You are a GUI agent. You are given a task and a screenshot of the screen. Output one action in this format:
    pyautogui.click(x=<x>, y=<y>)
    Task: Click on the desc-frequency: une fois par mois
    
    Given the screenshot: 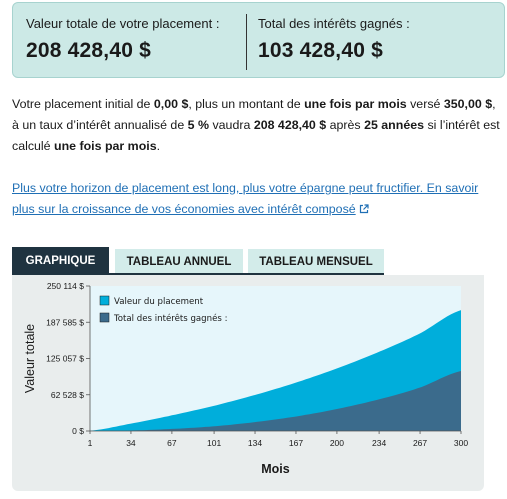 What is the action you would take?
    pyautogui.click(x=355, y=104)
    